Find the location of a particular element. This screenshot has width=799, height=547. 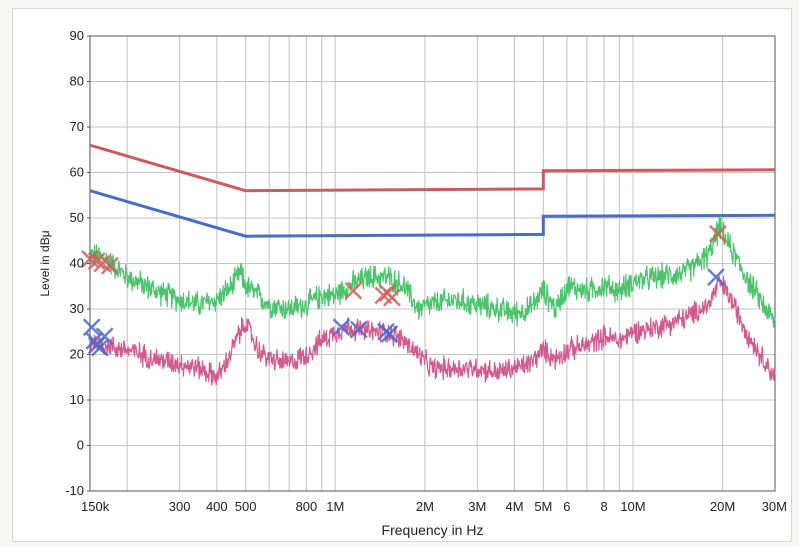

y-tick-labels: -10 0 10 20 30 40 50 60 70 80 90 is located at coordinates (77, 263).